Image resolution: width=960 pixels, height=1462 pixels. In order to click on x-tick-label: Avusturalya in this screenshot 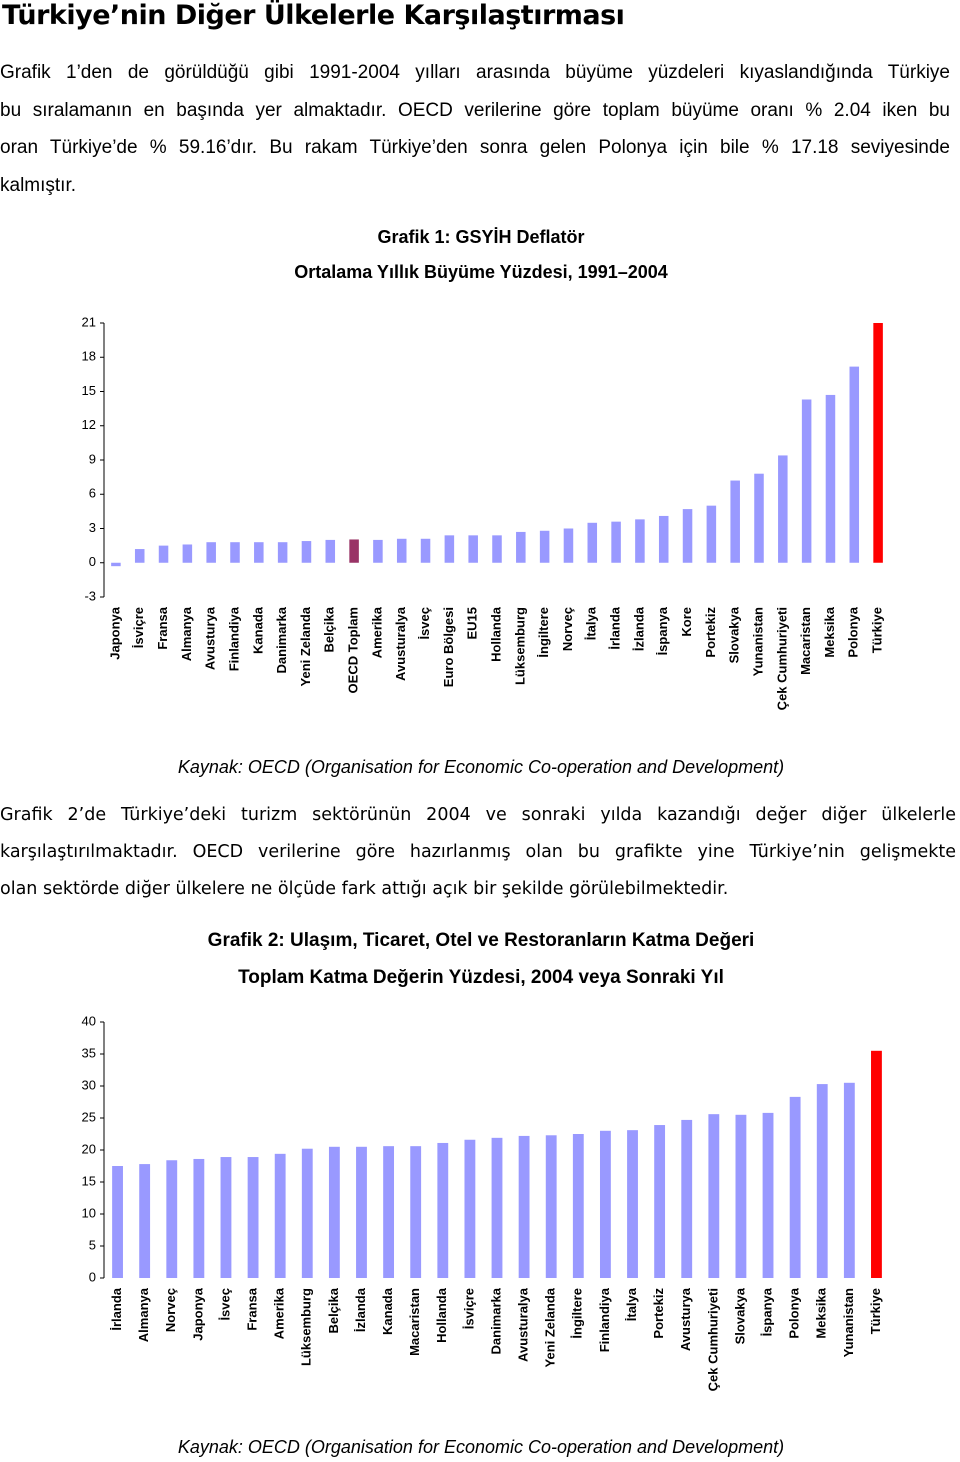, I will do `click(523, 1324)`.